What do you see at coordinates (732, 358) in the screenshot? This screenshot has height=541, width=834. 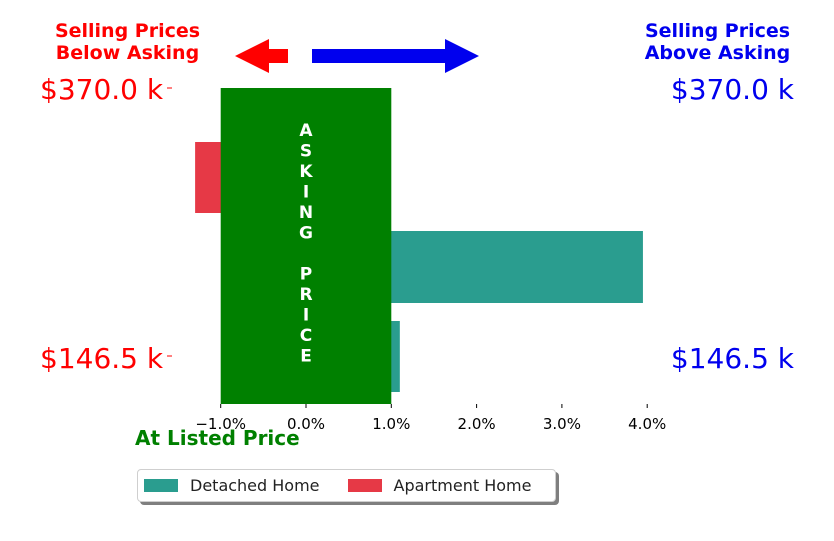 I see `bottom-right-price-label: $146.5 k` at bounding box center [732, 358].